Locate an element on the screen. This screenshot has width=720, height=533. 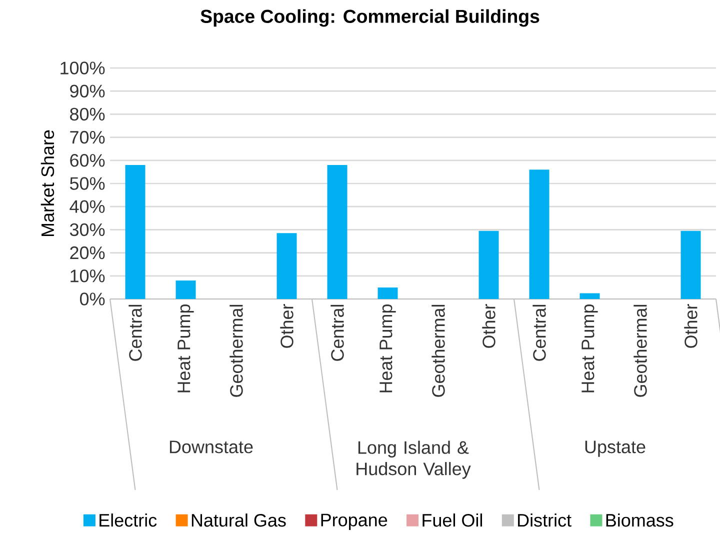
text: Downstate is located at coordinates (211, 447).